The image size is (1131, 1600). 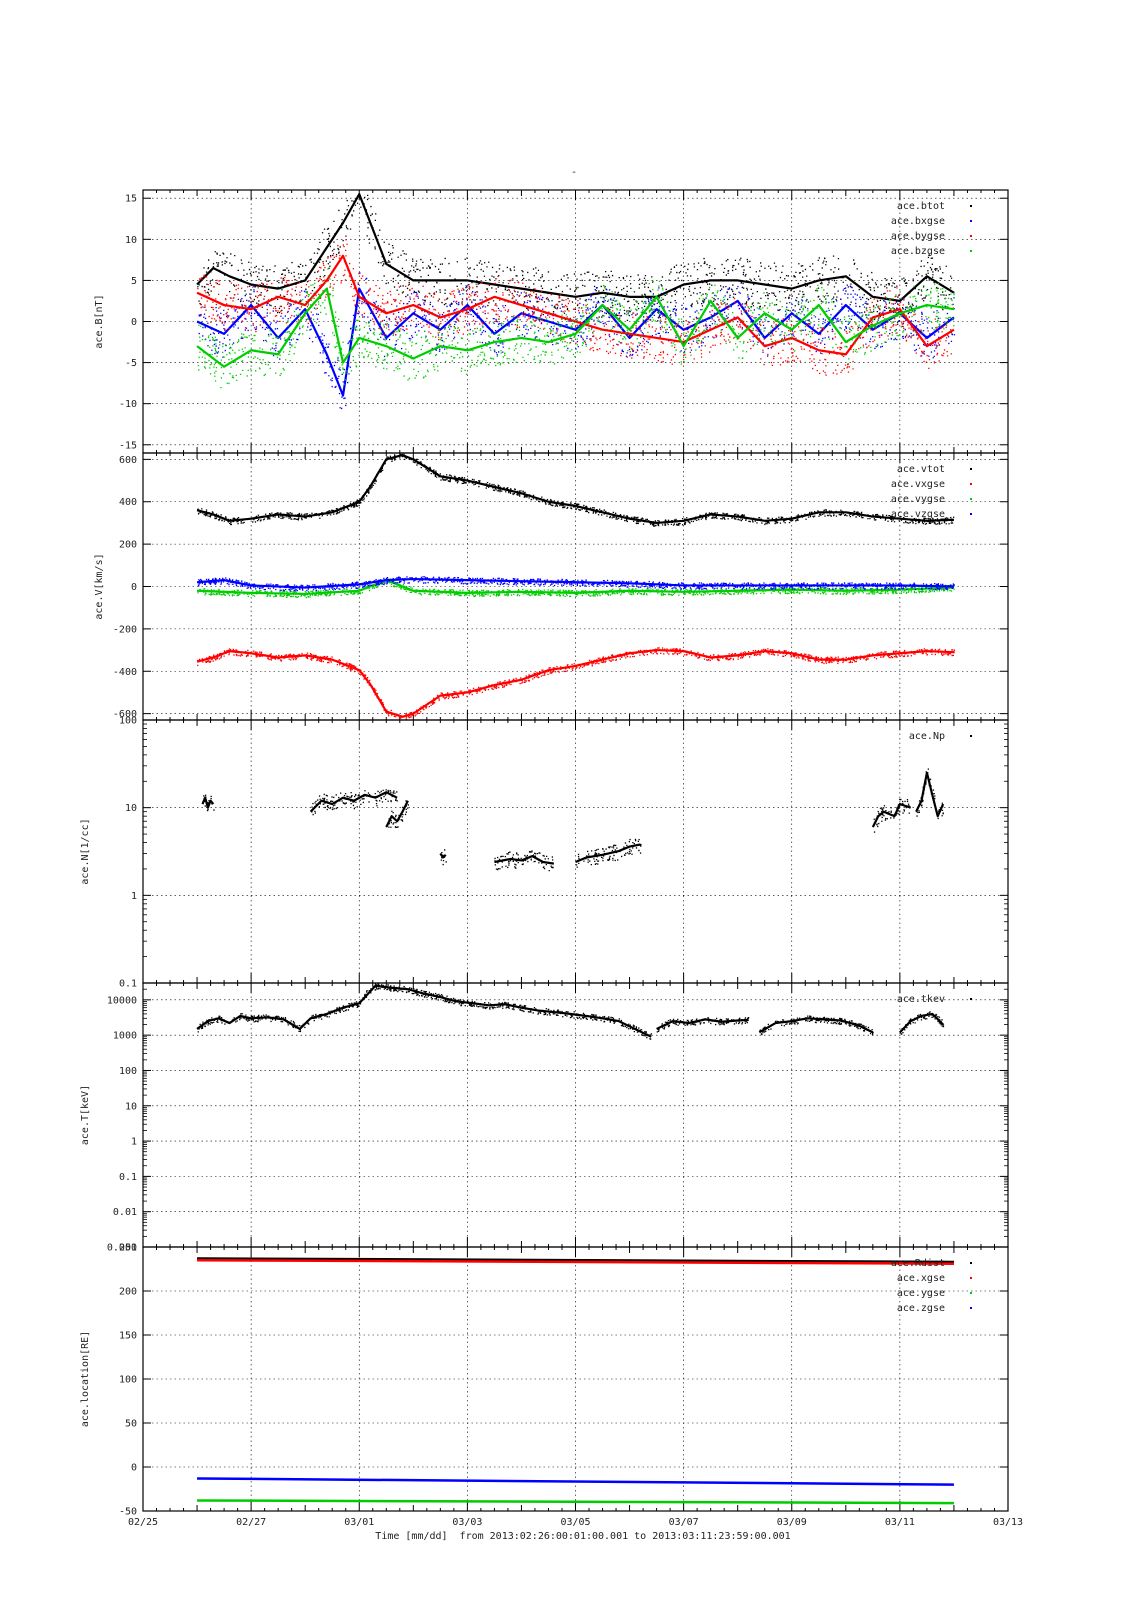 I want to click on legend-entry: ace.tkev, so click(x=921, y=999).